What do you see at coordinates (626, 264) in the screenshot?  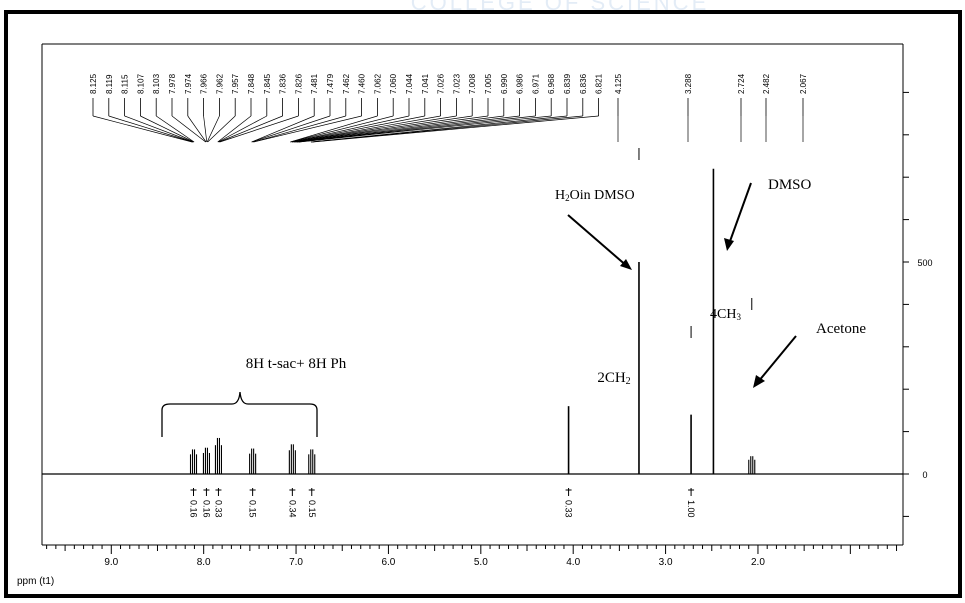 I see `water-arrowhead` at bounding box center [626, 264].